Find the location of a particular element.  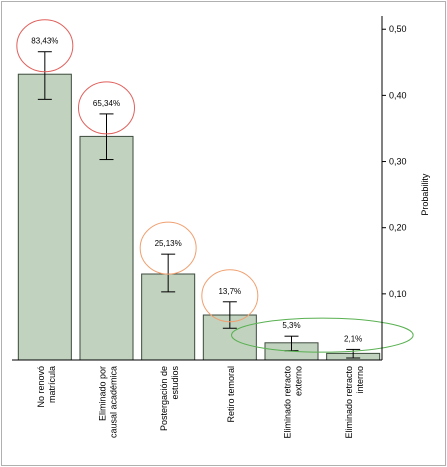

y-axis-title: Probability is located at coordinates (425, 194).